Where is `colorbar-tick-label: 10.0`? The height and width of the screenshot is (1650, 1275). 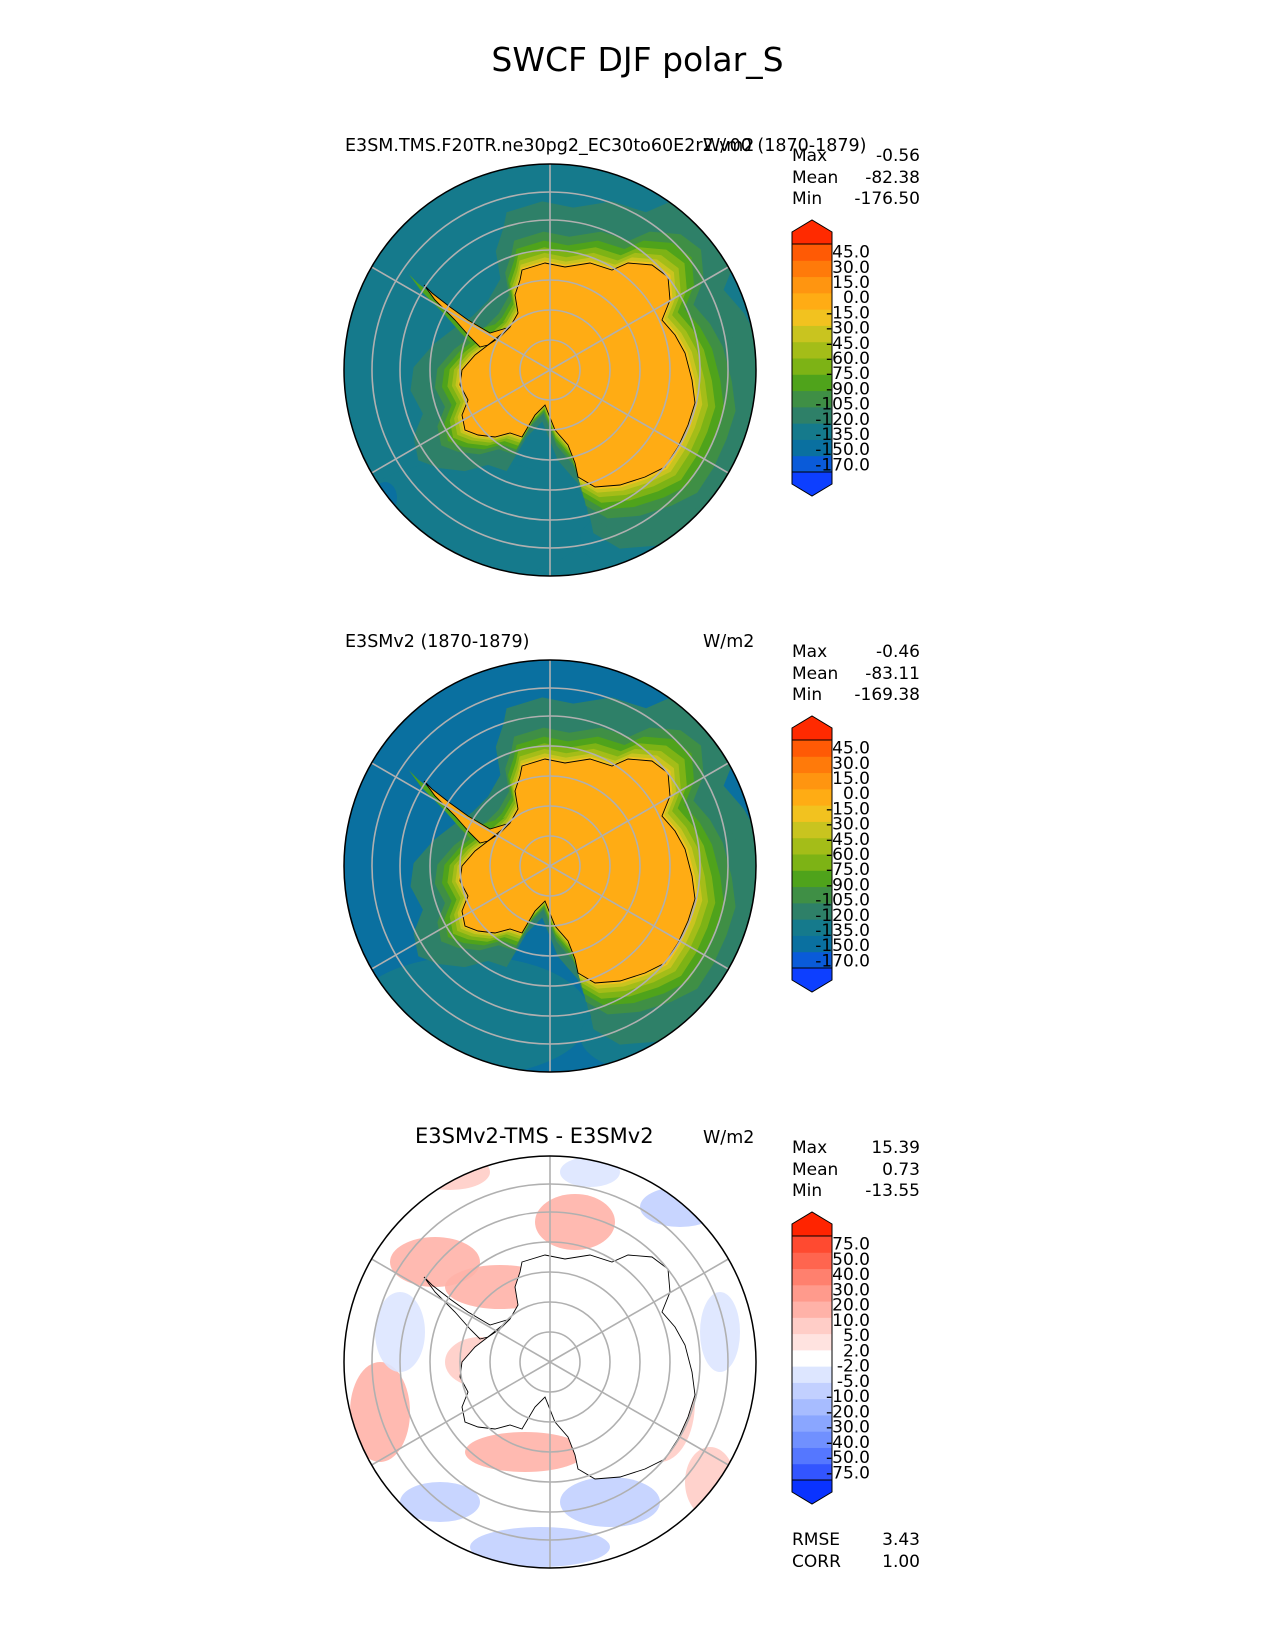 colorbar-tick-label: 10.0 is located at coordinates (851, 1321).